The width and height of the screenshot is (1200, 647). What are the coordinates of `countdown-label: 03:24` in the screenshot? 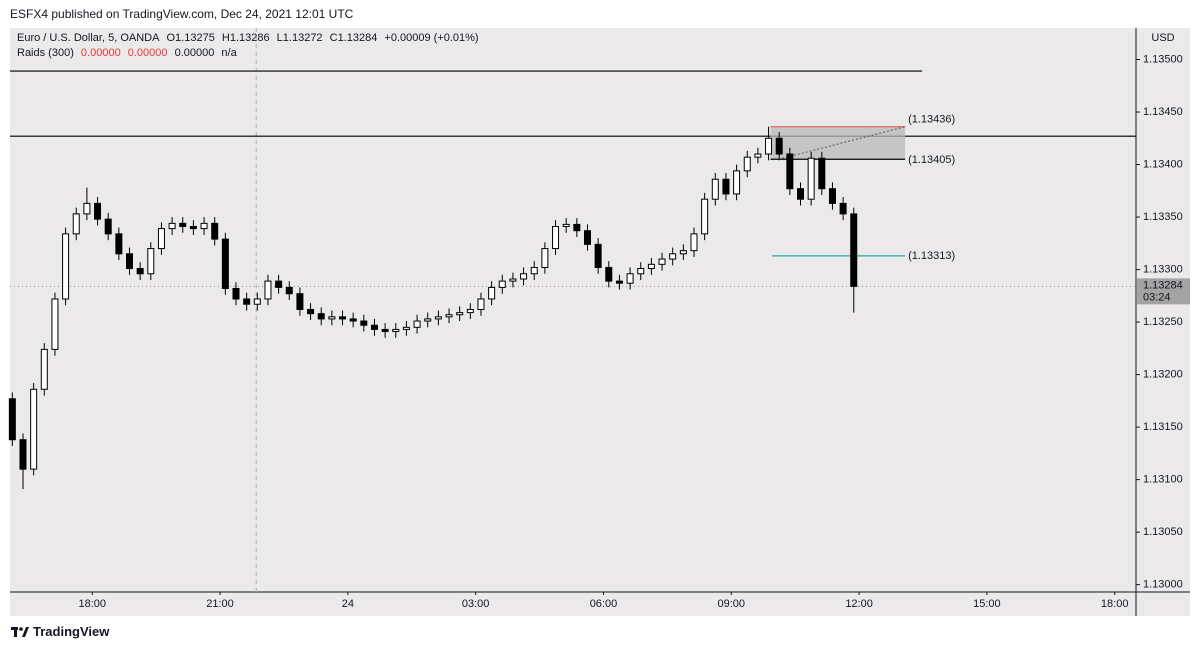 It's located at (1157, 297).